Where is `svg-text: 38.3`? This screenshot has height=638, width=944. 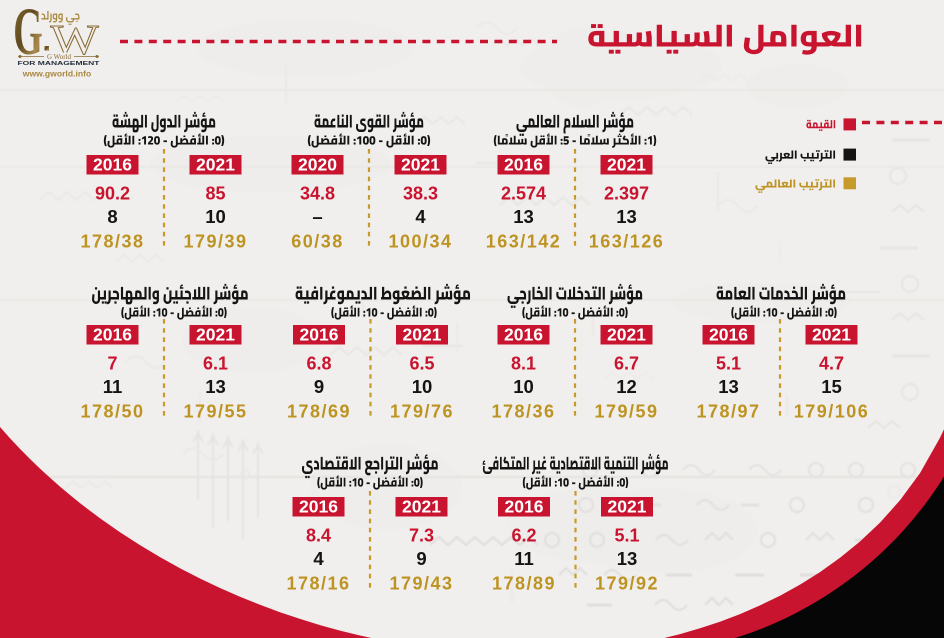
svg-text: 38.3 is located at coordinates (420, 194).